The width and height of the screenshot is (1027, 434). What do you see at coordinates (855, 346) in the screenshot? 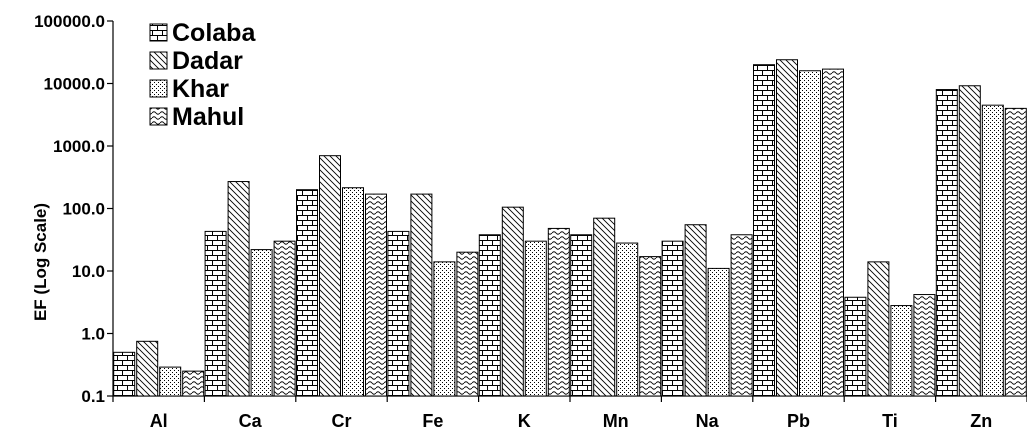
I see `bar-colaba-ti` at bounding box center [855, 346].